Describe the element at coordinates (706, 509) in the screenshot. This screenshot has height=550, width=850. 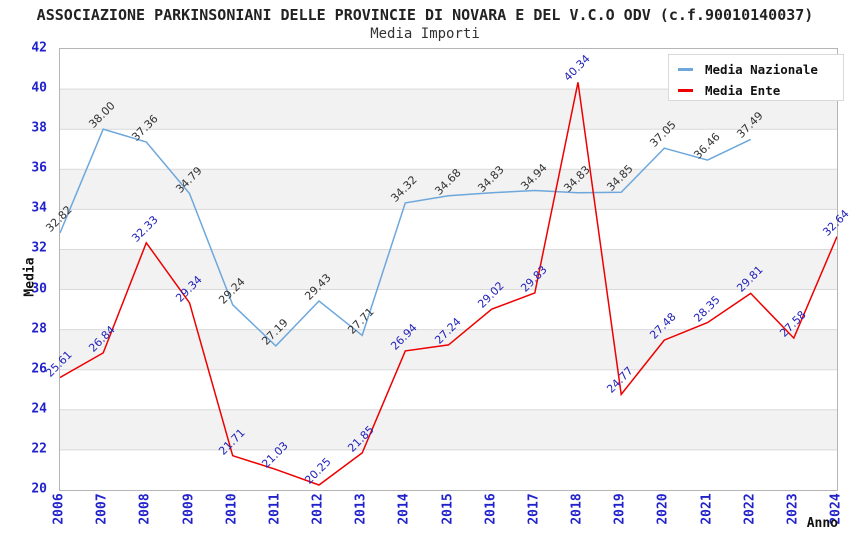
I see `x-tick-label: 2021` at that location.